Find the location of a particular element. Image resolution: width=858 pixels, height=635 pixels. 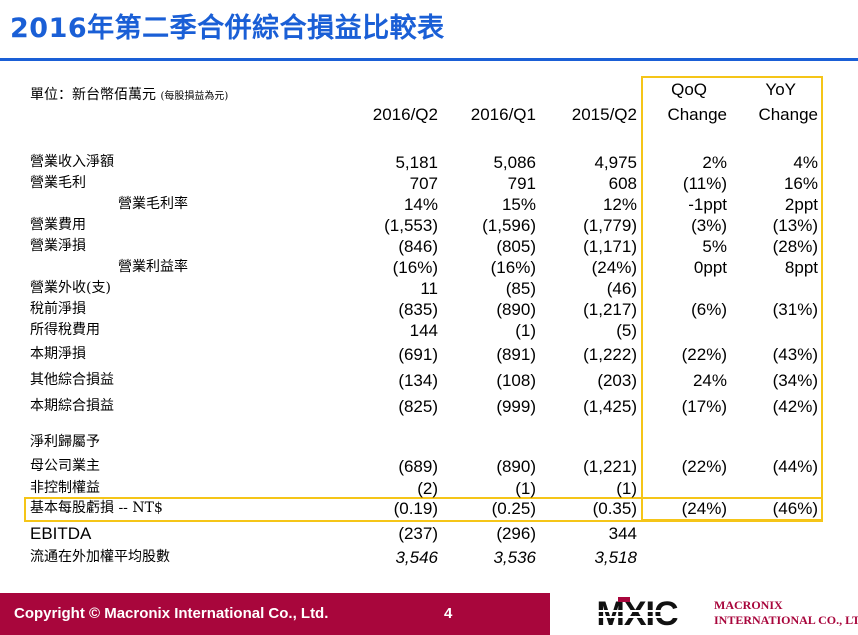

cell-c5: (42%) is located at coordinates (795, 406).